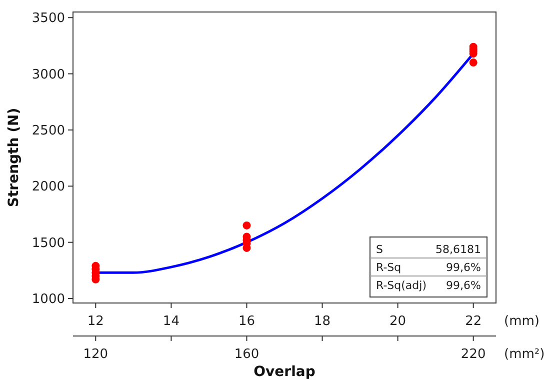 Image resolution: width=550 pixels, height=383 pixels. I want to click on x2-tick-label: 120, so click(95, 354).